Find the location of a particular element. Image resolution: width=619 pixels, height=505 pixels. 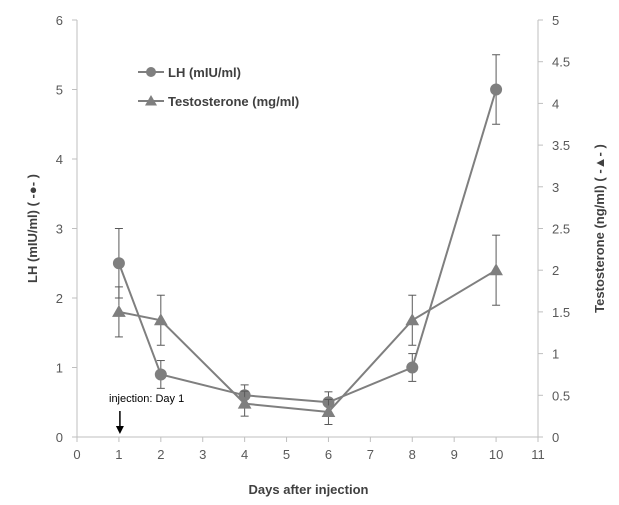

y-right-tick-label: 2 is located at coordinates (555, 270).